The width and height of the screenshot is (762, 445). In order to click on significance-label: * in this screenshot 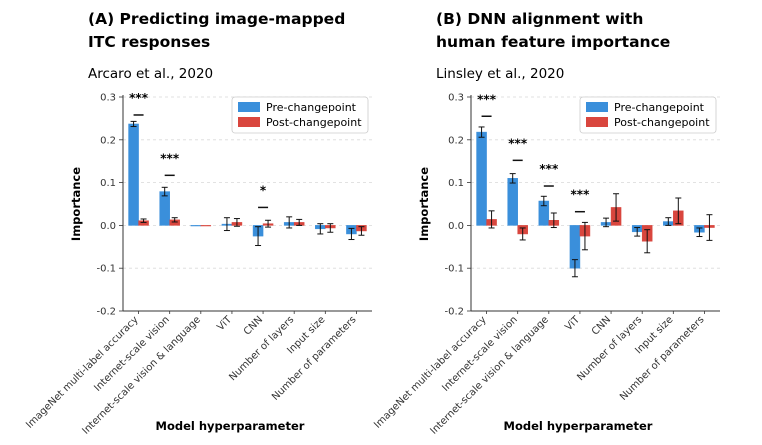, I will do `click(263, 190)`.